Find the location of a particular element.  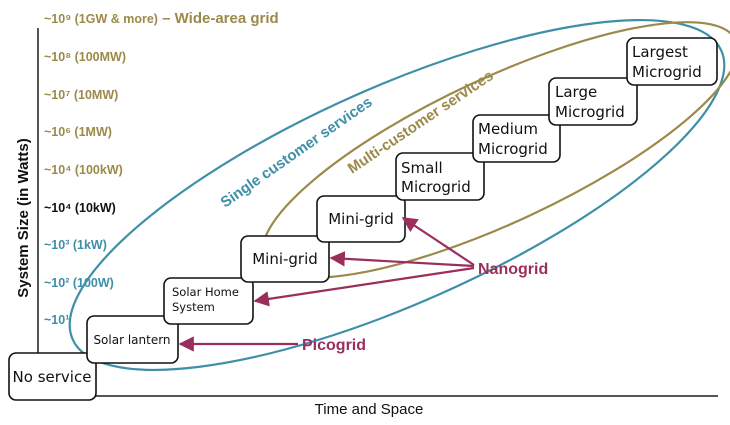

y-tick-label: ~10¹ is located at coordinates (56, 320).